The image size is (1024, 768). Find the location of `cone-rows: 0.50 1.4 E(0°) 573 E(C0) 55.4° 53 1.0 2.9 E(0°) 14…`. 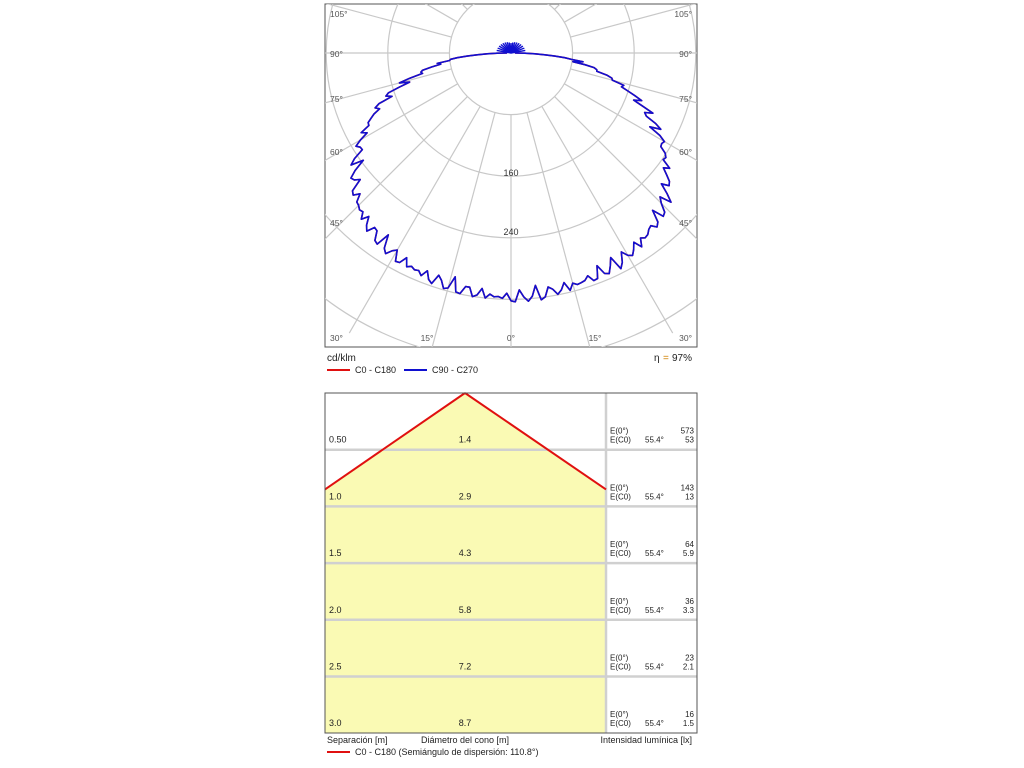

cone-rows: 0.50 1.4 E(0°) 573 E(C0) 55.4° 53 1.0 2.9 E(0°) 14… is located at coordinates (512, 578).